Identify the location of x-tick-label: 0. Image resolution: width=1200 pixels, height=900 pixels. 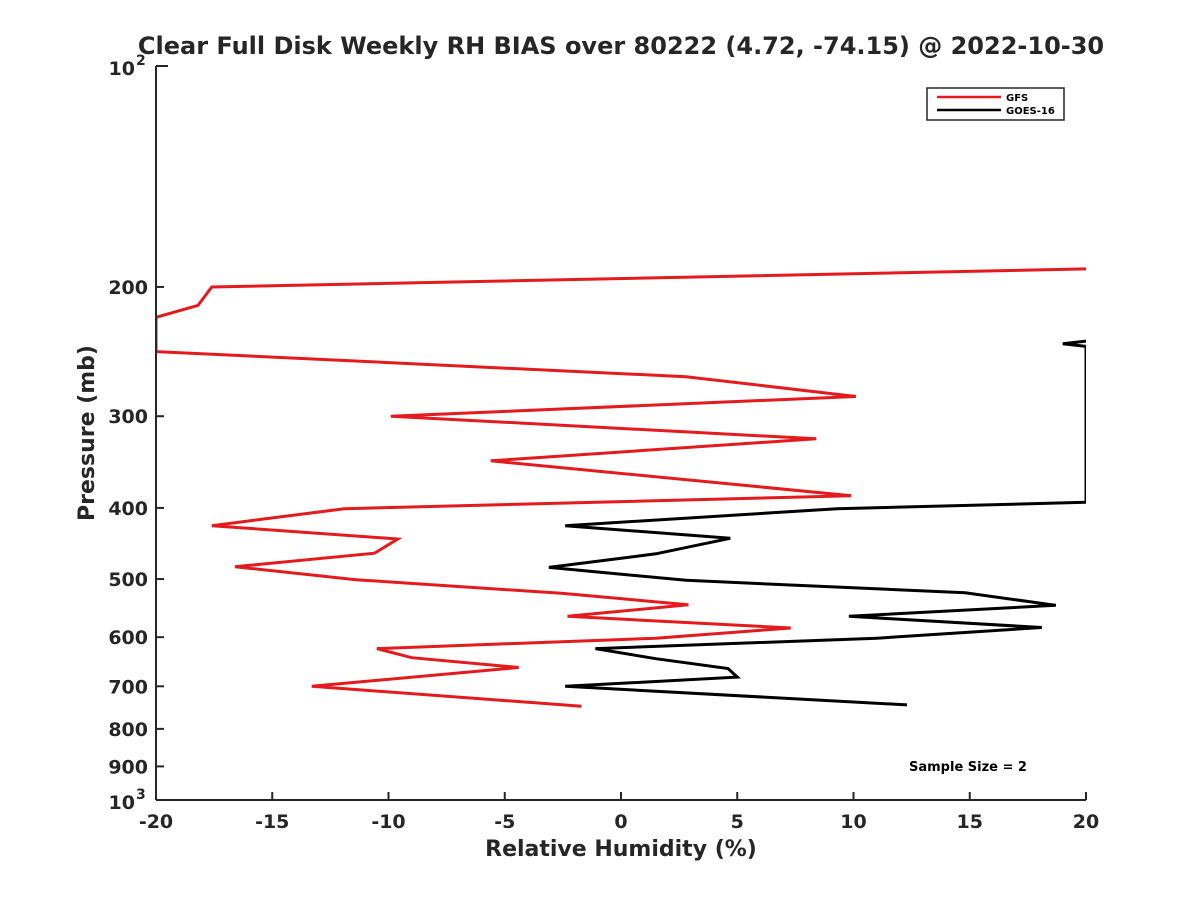
(620, 822).